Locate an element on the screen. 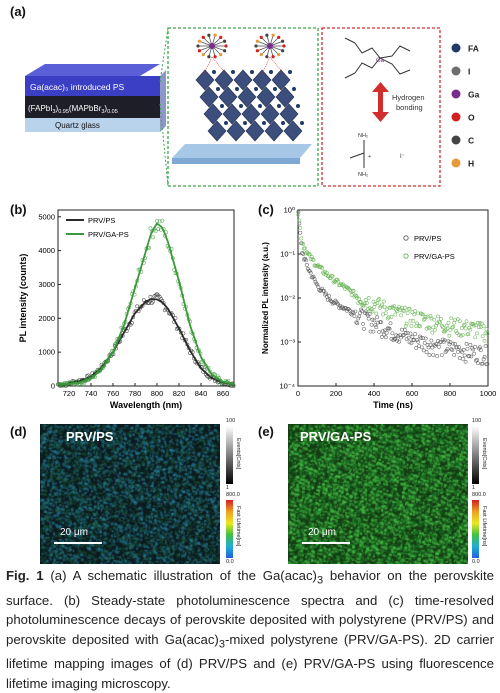 The image size is (500, 693). chart-c-ytick: 10⁰ is located at coordinates (289, 210).